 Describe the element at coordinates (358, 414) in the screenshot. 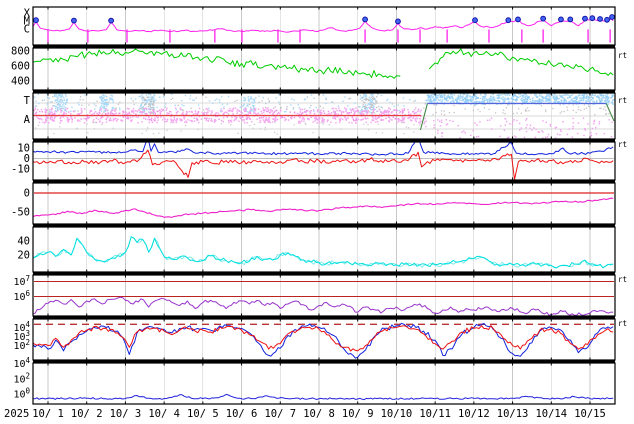

I see `x-tick-label: 10/ 9` at that location.